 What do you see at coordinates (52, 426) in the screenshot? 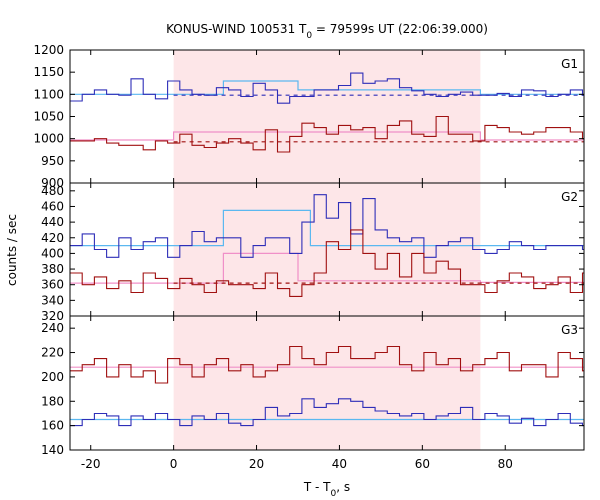
I see `y-tick-label: 160` at bounding box center [52, 426].